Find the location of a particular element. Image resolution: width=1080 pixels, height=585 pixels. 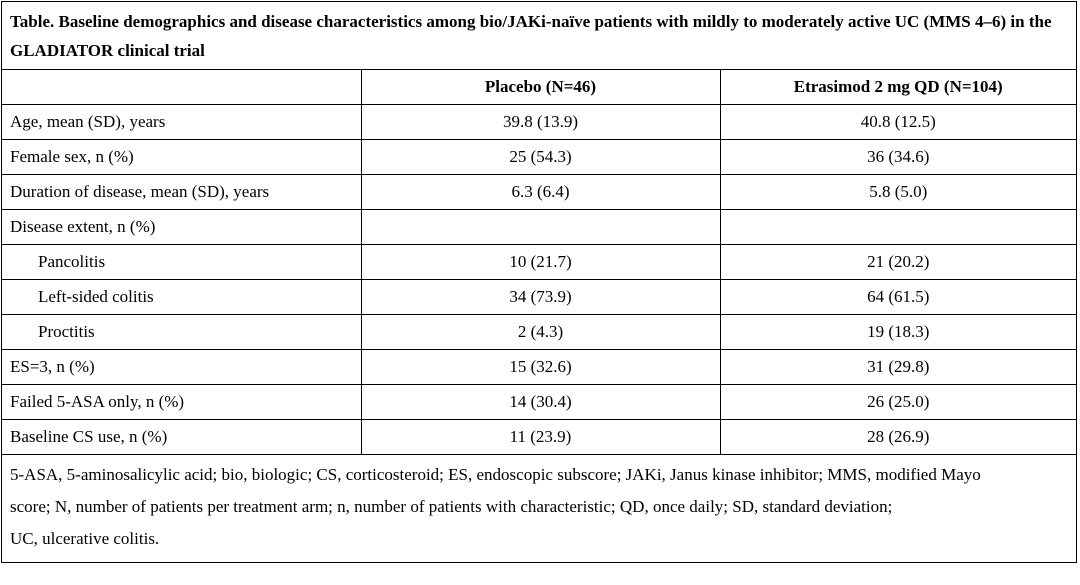

header-row: Placebo (N=46) Etrasimod 2 mg QD (N=104) is located at coordinates (539, 87).